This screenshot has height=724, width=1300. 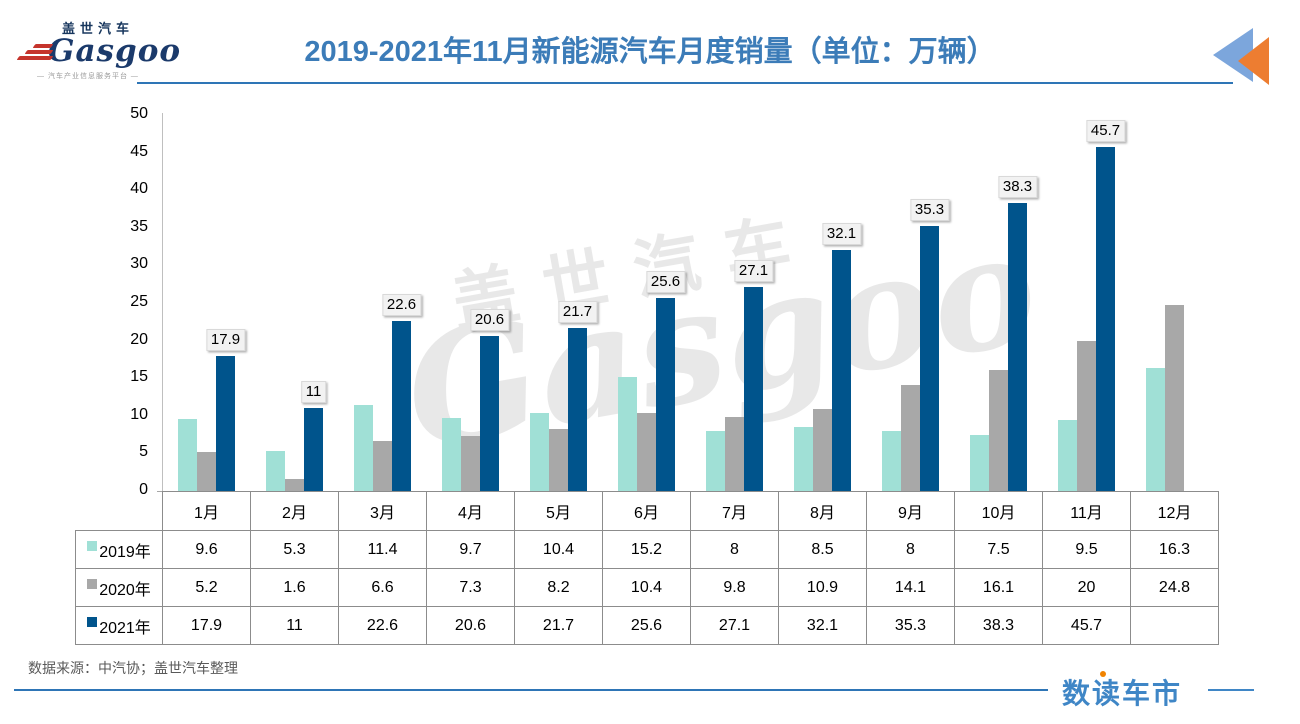 I want to click on shudu-cheshi-logo-dot, so click(x=1103, y=674).